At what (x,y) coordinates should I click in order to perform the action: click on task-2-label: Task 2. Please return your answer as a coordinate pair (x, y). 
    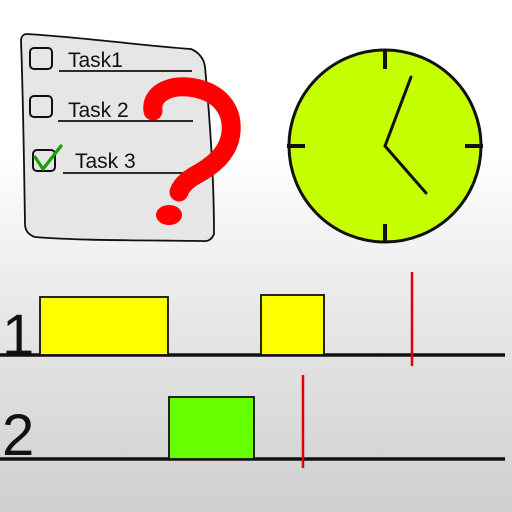
    Looking at the image, I should click on (98, 110).